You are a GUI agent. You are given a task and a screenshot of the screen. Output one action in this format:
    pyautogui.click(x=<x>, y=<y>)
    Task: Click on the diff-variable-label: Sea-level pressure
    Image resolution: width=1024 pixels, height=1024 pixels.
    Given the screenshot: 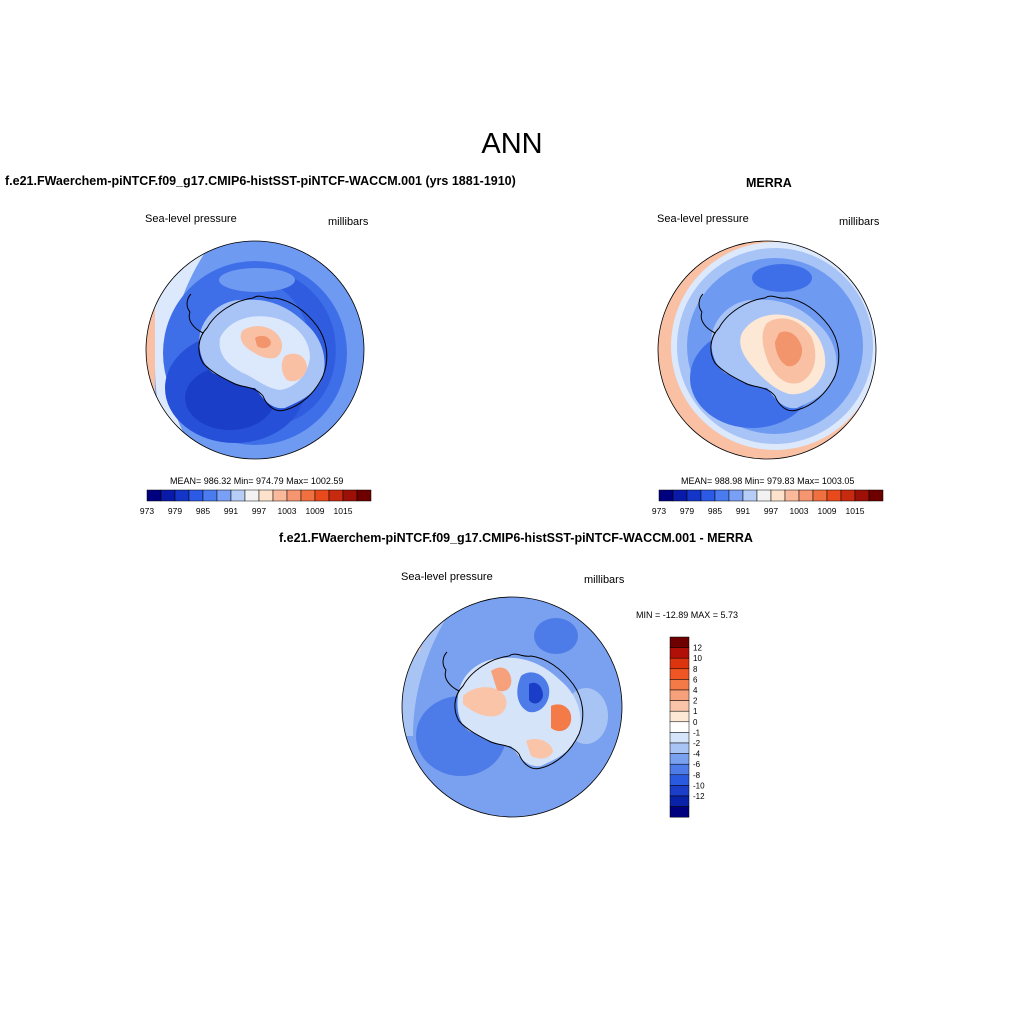 What is the action you would take?
    pyautogui.click(x=447, y=577)
    